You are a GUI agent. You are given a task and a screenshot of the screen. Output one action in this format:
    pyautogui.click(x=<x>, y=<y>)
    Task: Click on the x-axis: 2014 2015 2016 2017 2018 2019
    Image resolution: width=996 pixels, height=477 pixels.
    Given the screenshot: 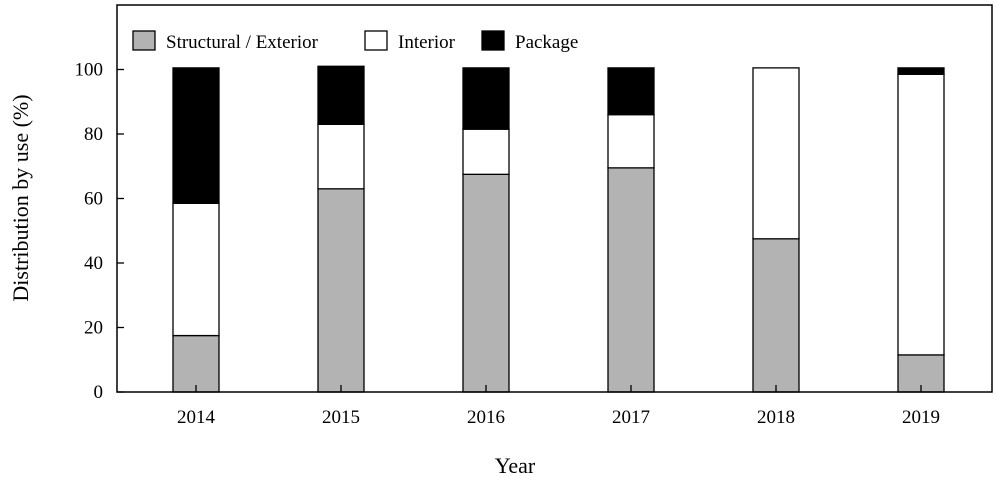 What is the action you would take?
    pyautogui.click(x=558, y=406)
    